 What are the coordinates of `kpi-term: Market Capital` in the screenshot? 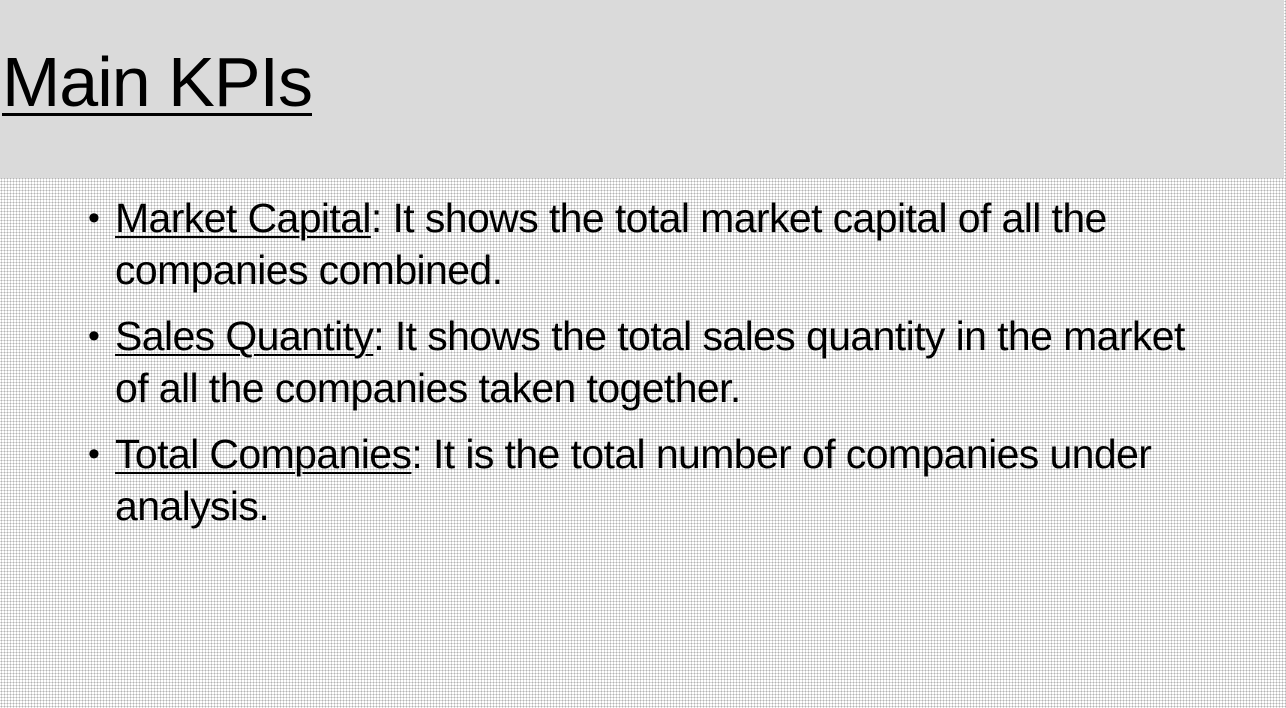 It's located at (243, 218).